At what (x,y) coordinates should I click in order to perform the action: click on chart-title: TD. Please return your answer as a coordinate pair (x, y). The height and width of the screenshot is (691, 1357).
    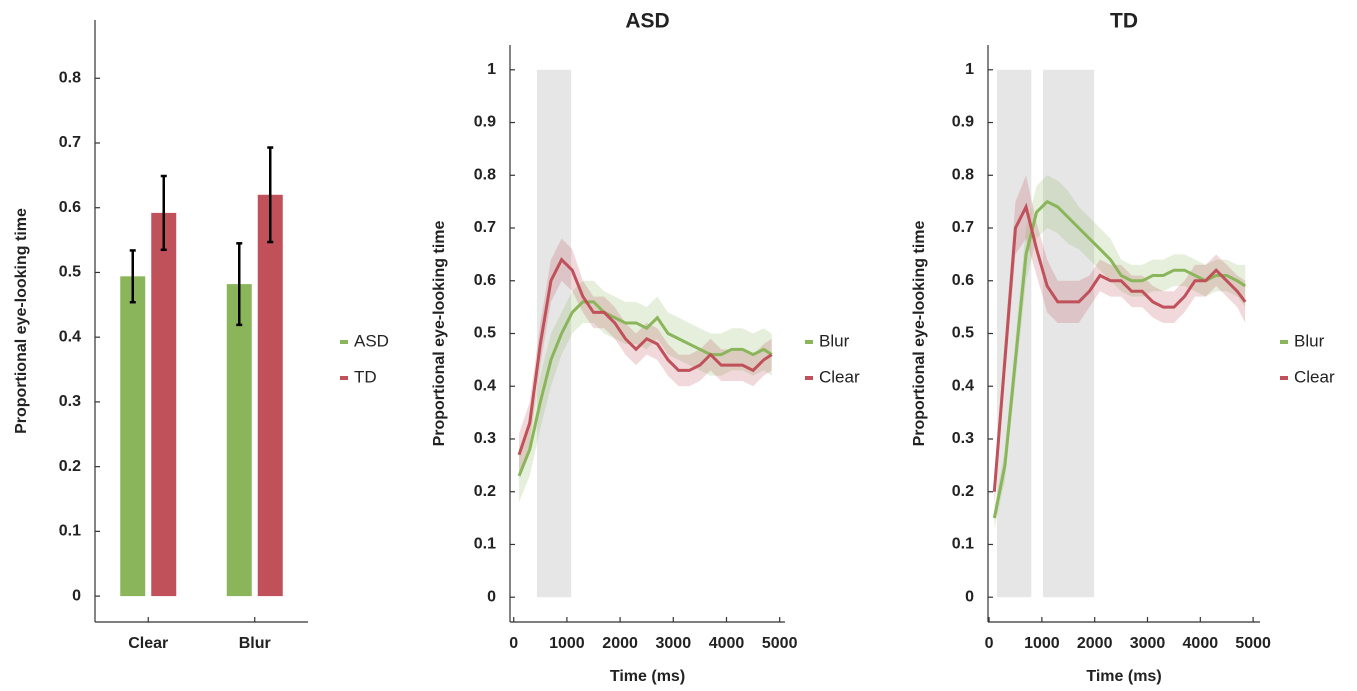
    Looking at the image, I should click on (1124, 21).